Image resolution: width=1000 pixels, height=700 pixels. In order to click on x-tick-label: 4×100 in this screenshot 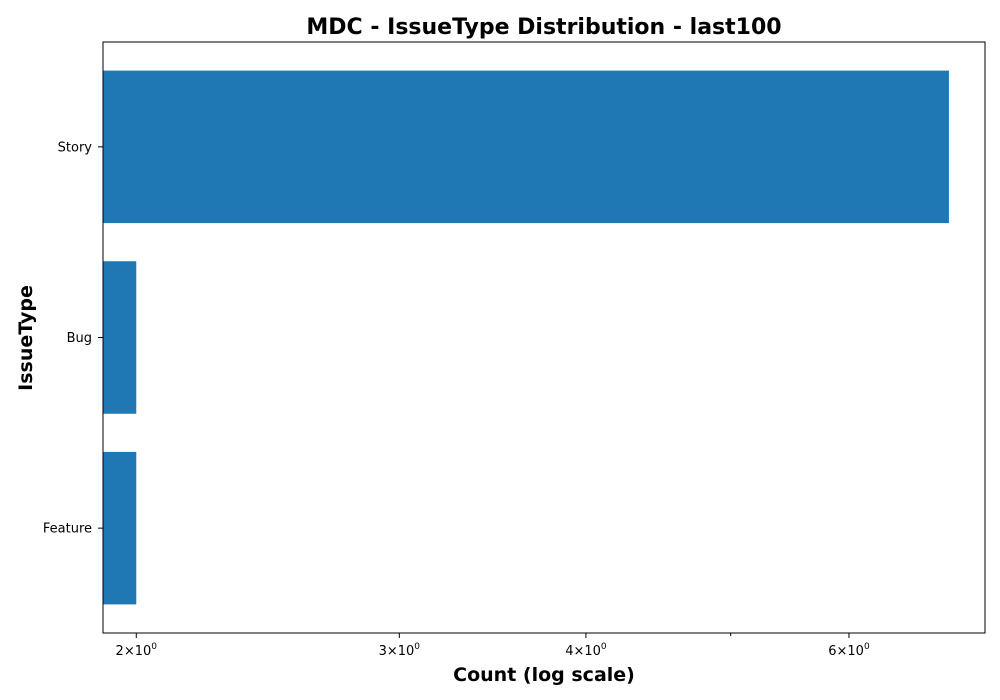, I will do `click(586, 650)`.